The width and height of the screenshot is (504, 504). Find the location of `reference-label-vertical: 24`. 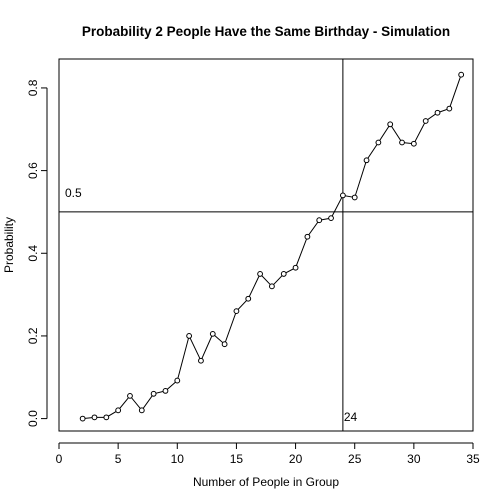

reference-label-vertical: 24 is located at coordinates (351, 417).